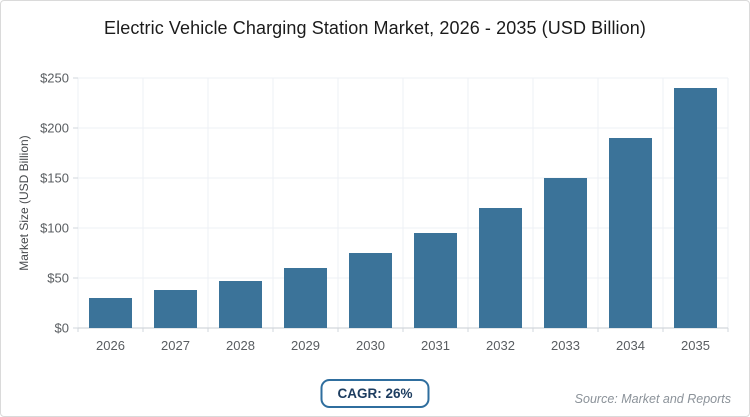  Describe the element at coordinates (110, 313) in the screenshot. I see `bar-2026` at that location.